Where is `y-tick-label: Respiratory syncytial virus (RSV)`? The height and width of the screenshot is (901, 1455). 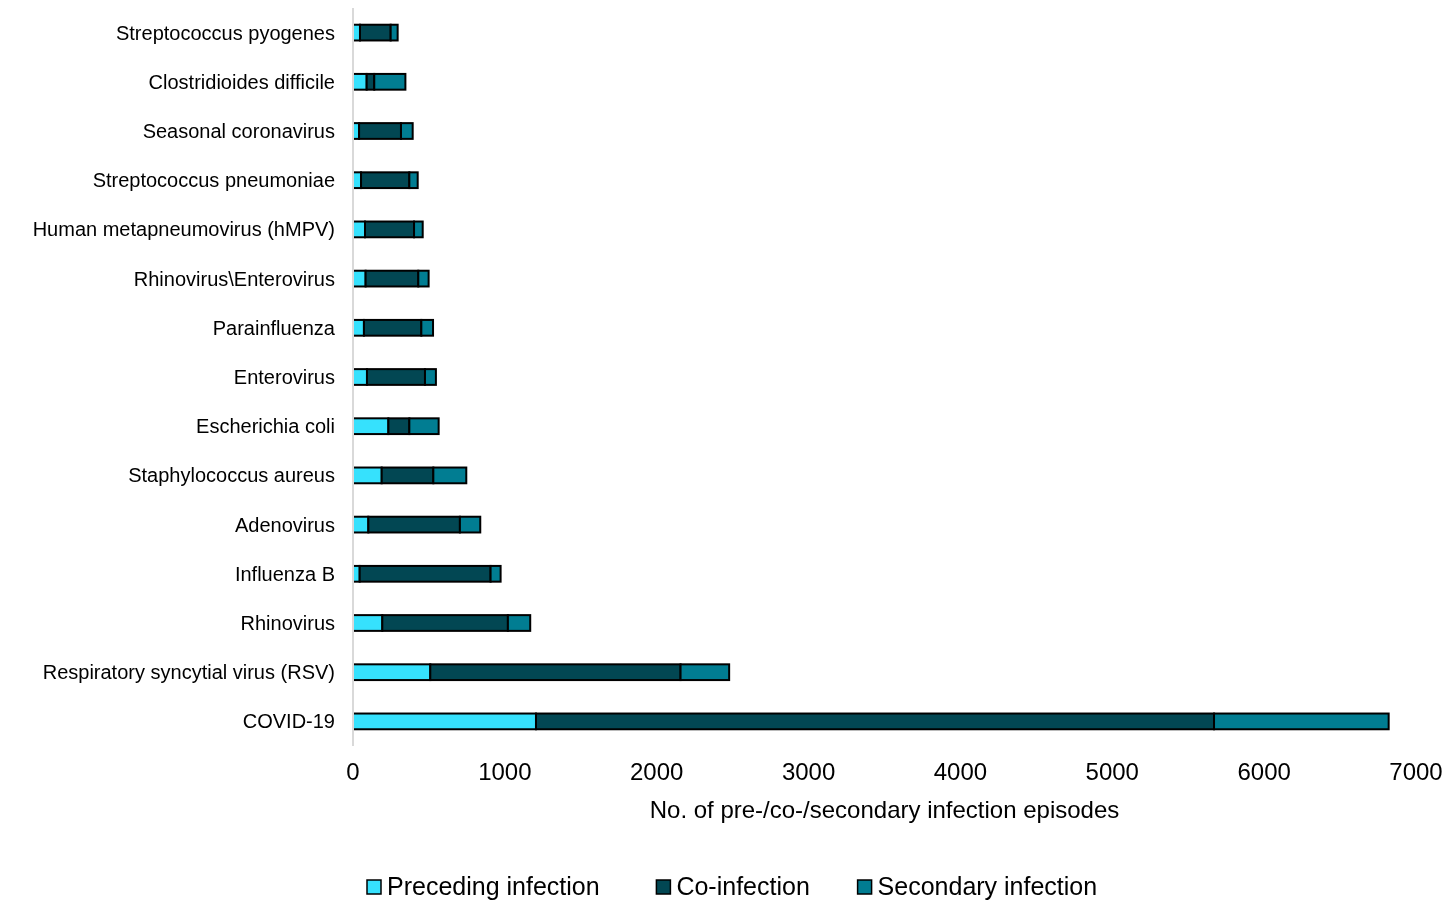 y-tick-label: Respiratory syncytial virus (RSV) is located at coordinates (188, 672).